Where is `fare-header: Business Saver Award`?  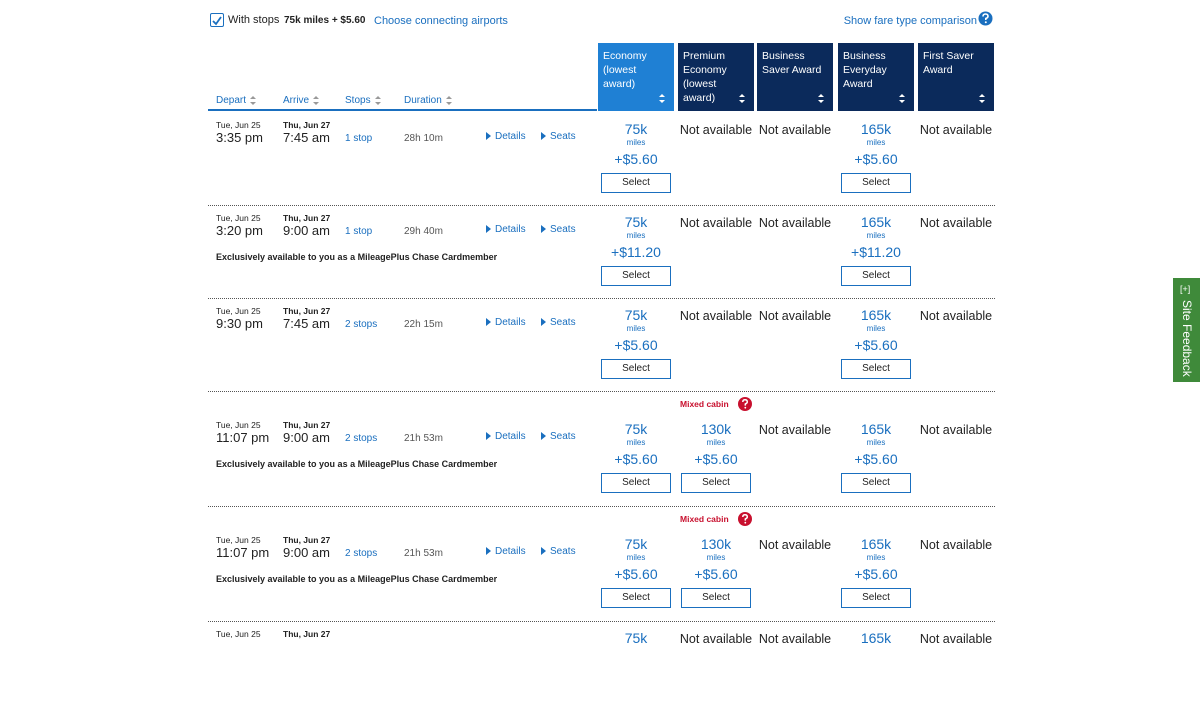 fare-header: Business Saver Award is located at coordinates (795, 77).